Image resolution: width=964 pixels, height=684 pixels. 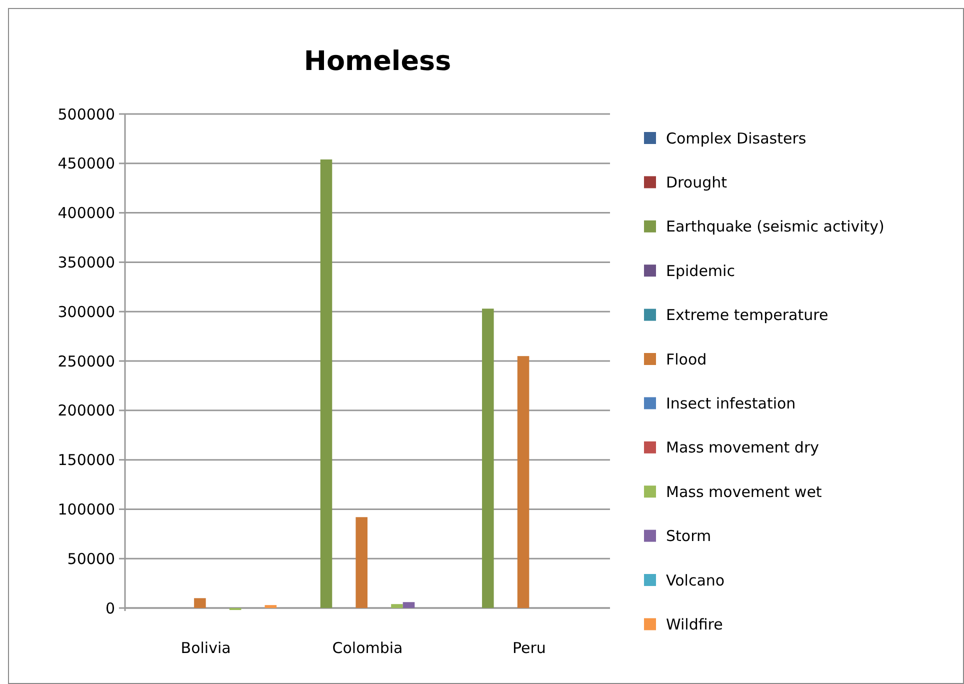 What do you see at coordinates (86, 460) in the screenshot?
I see `y-tick-label: 150000` at bounding box center [86, 460].